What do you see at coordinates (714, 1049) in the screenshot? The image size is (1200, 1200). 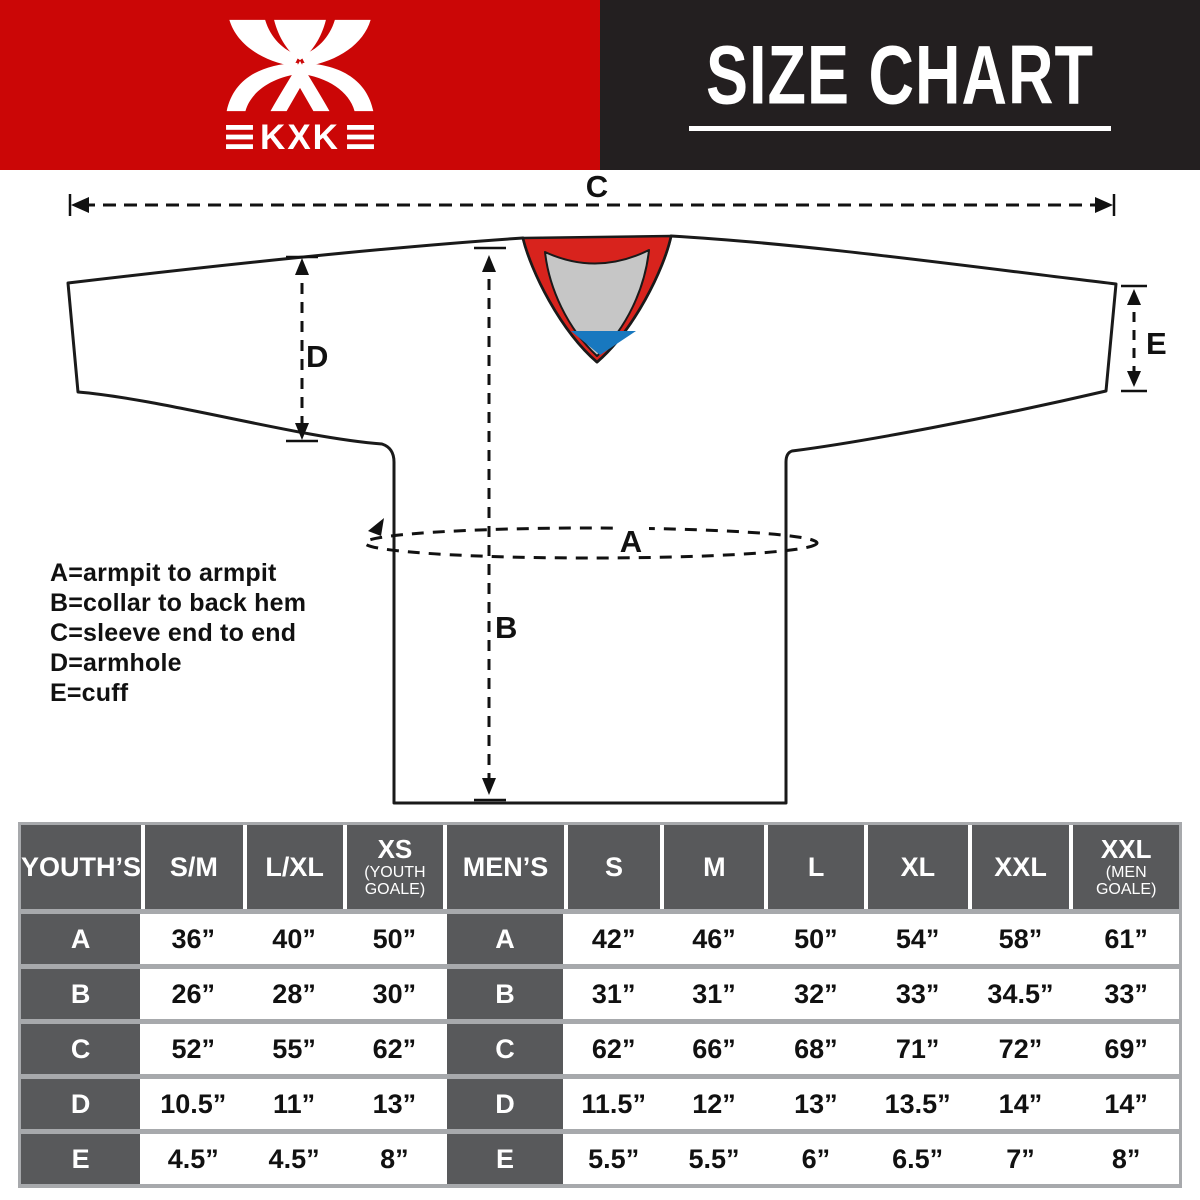 I see `cell: 66”` at bounding box center [714, 1049].